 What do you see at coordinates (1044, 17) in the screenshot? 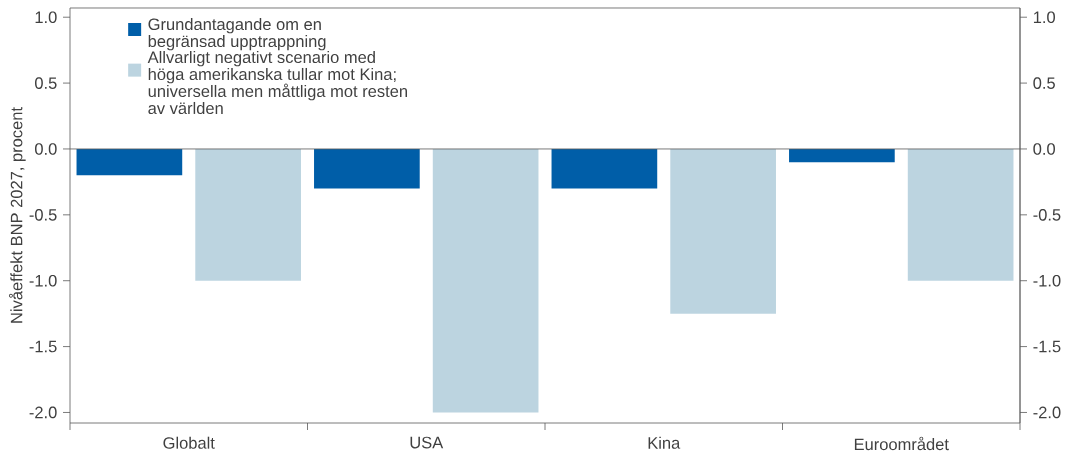
I see `y2-tick-label: 1.0` at bounding box center [1044, 17].